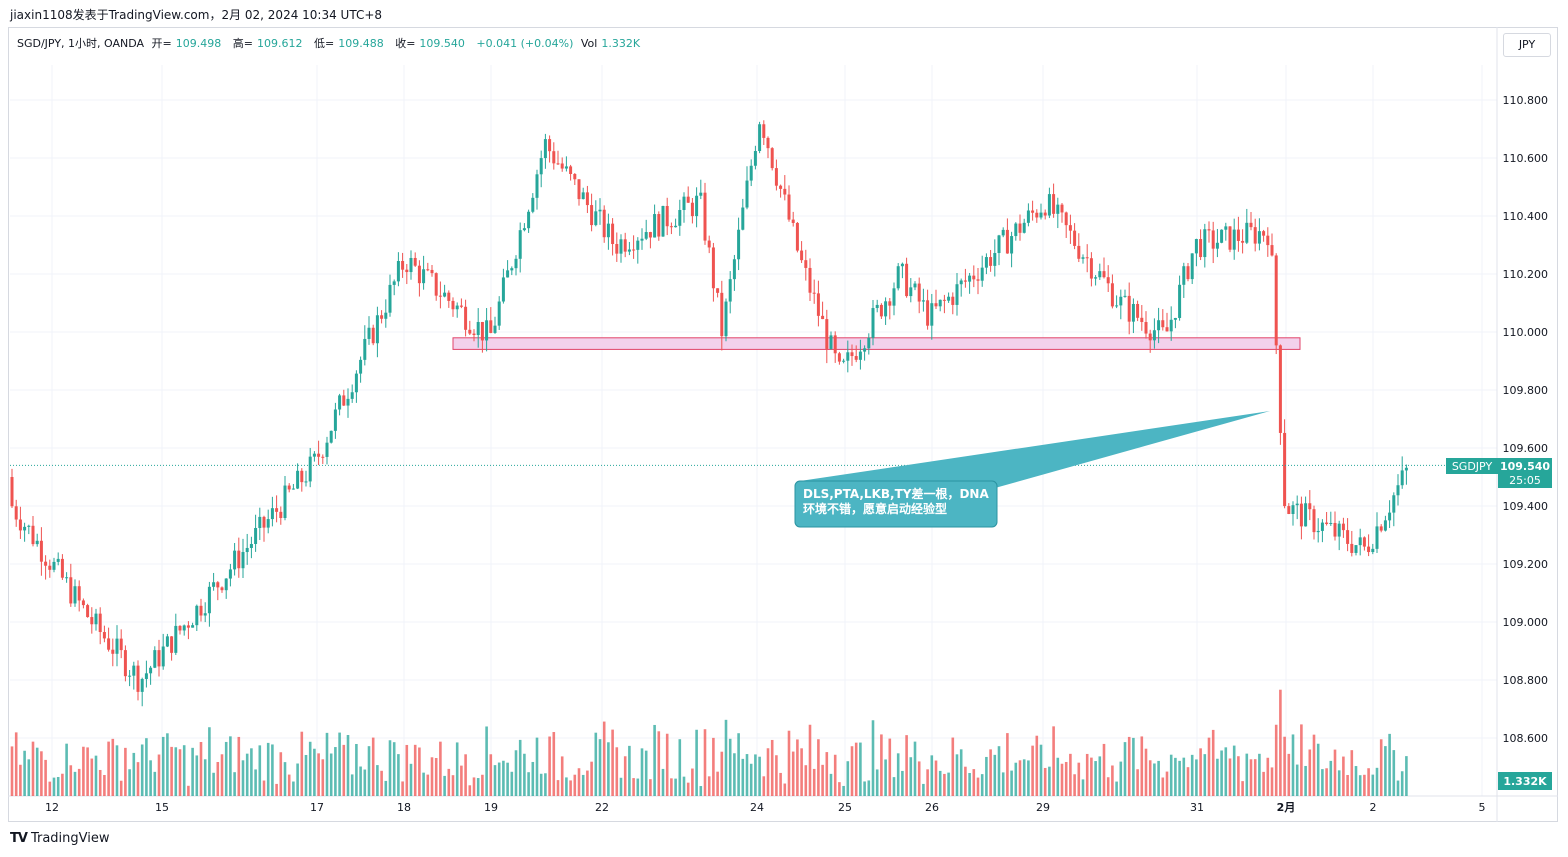 The width and height of the screenshot is (1568, 857). I want to click on y-tick-label: 109.800, so click(1526, 390).